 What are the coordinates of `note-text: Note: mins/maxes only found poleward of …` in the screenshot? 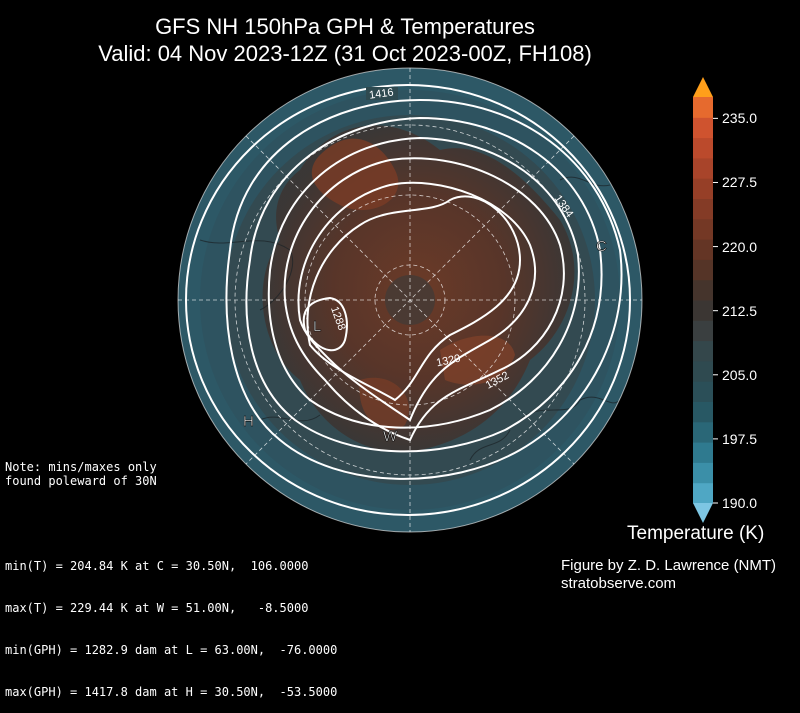 It's located at (81, 474).